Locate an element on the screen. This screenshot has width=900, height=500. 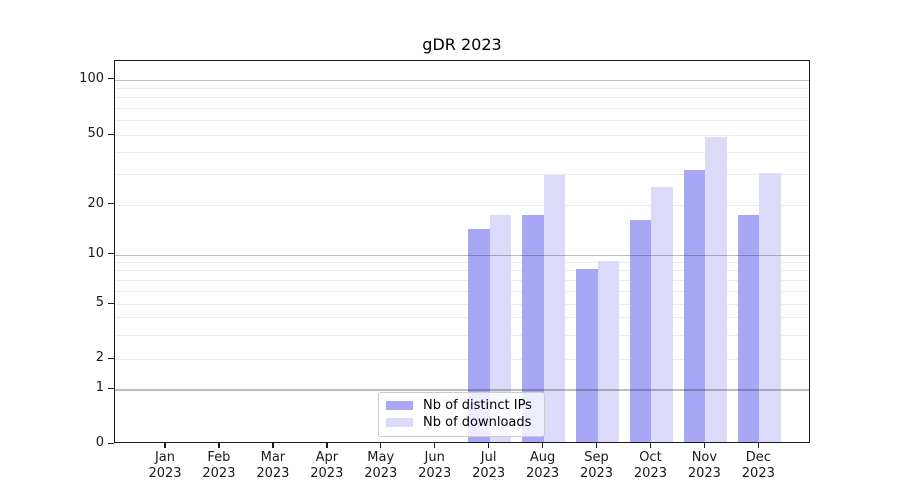
x-tick-label: Dec 2023 is located at coordinates (758, 466).